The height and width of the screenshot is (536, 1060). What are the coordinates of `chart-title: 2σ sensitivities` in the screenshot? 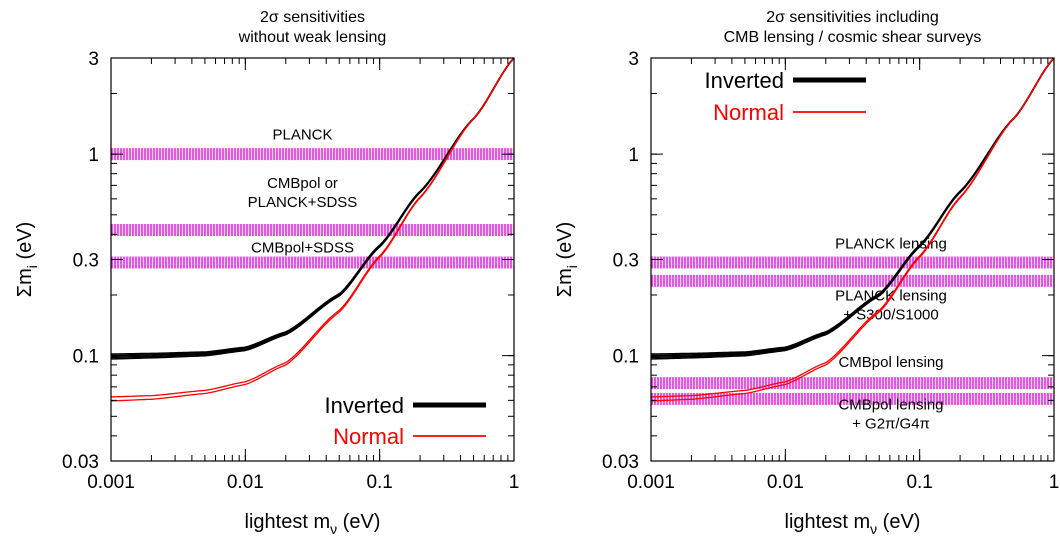 It's located at (312, 17).